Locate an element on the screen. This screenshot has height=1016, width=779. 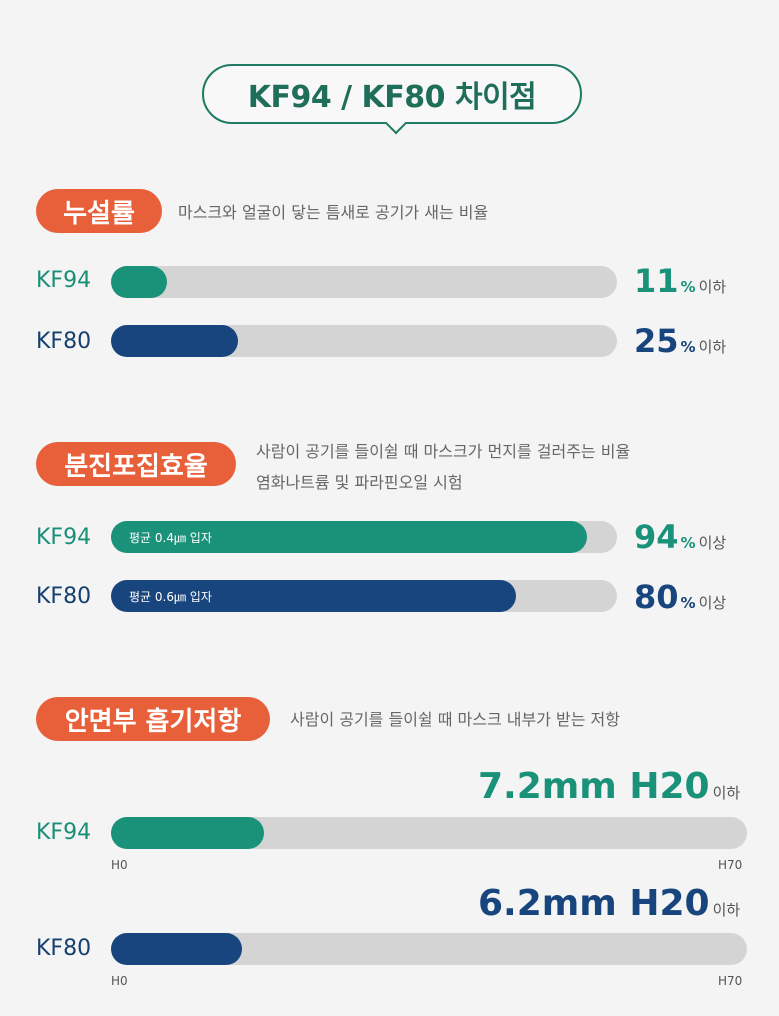
bar-particle-label: 평균 0.6㎛ 입자 is located at coordinates (170, 596).